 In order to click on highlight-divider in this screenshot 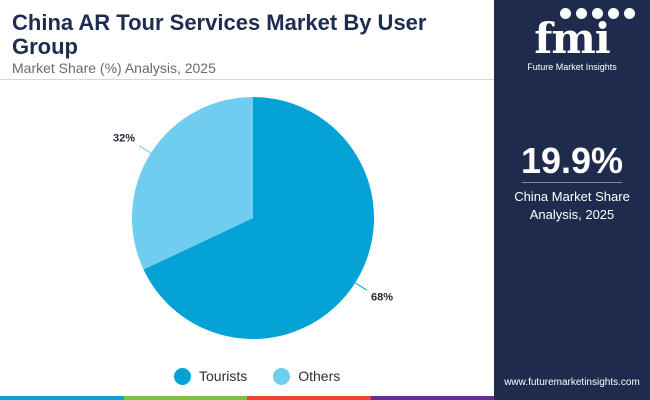, I will do `click(572, 182)`.